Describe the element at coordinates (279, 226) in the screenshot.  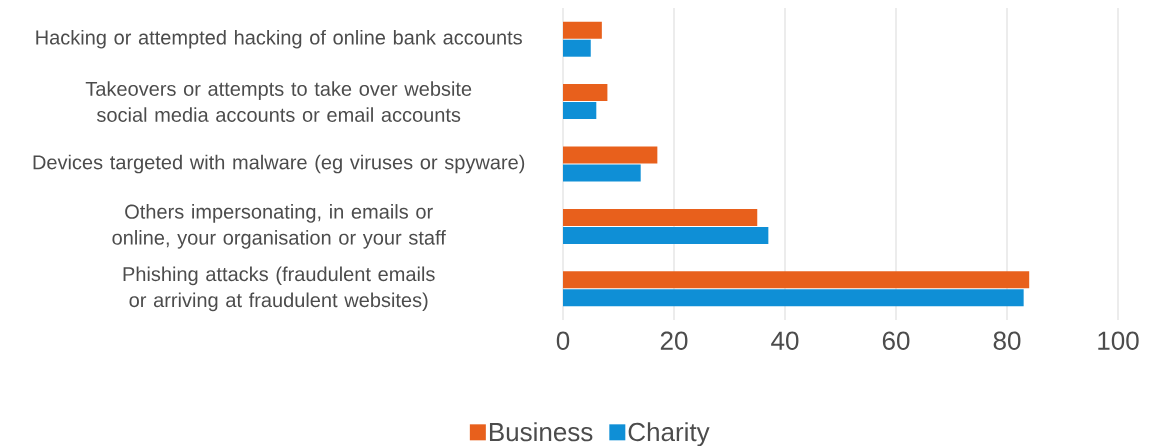
I see `y-tick-label: Others impersonating, in emails or online, your organisation or your staff` at that location.